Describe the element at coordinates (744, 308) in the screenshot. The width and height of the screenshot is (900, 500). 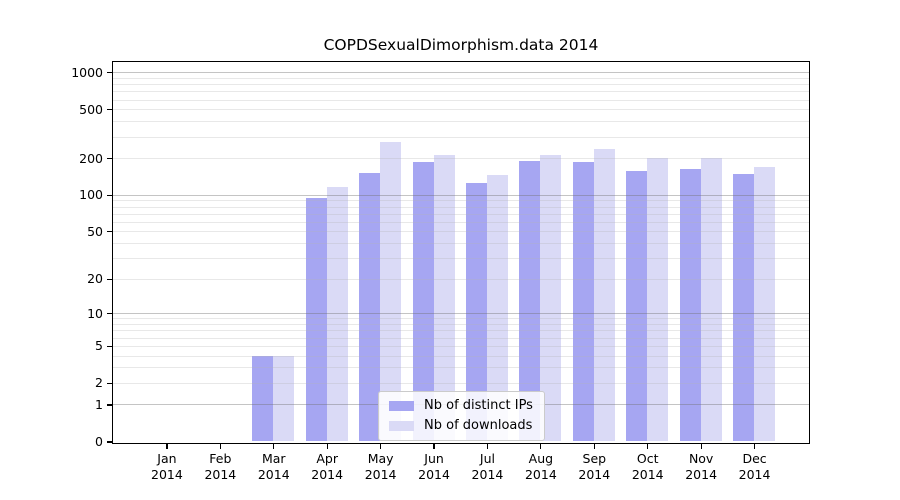
I see `bar-distinct-ips-dec` at that location.